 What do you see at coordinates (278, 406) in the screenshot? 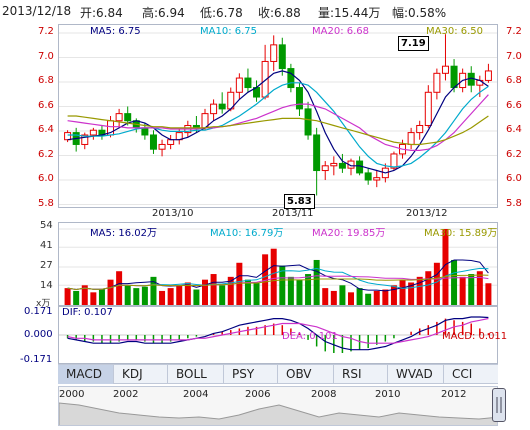
I see `timeline-navigator: 2000 2002 2004 2006 2008 2010 2012` at bounding box center [278, 406].